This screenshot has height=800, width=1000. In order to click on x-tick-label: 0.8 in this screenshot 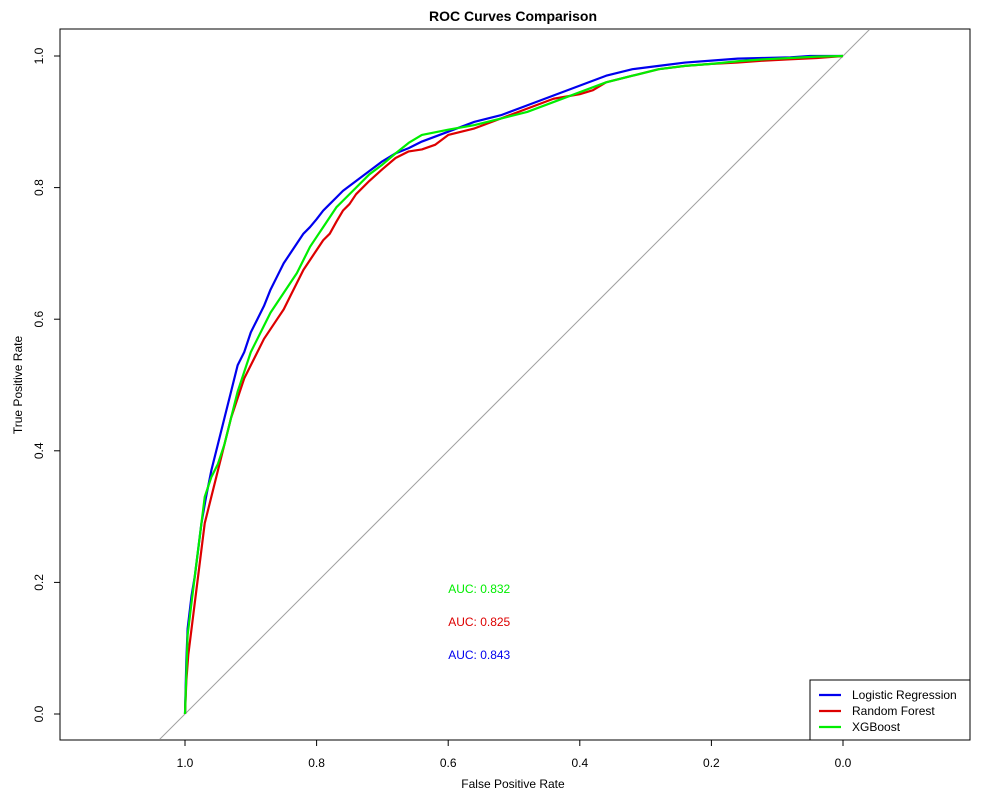, I will do `click(316, 763)`.